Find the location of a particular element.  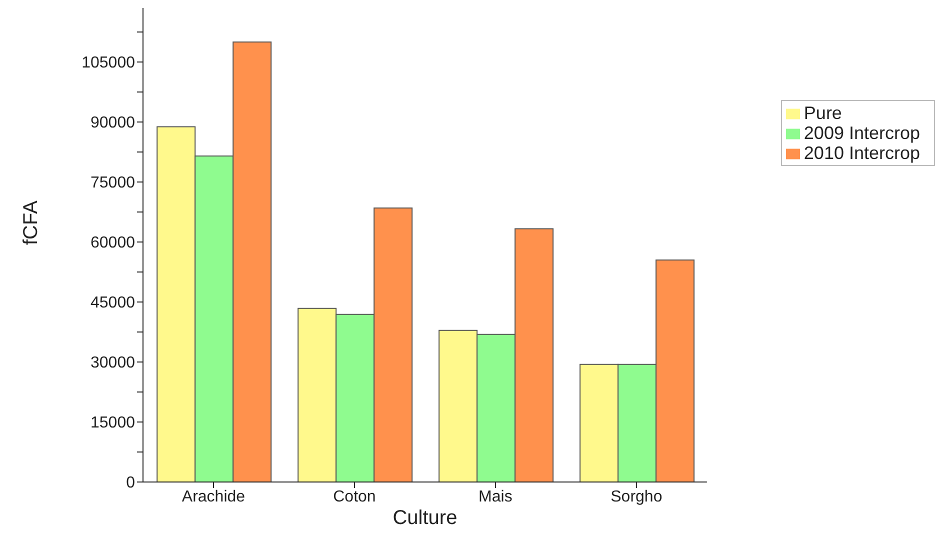

y-tick-label: 0 is located at coordinates (131, 483).